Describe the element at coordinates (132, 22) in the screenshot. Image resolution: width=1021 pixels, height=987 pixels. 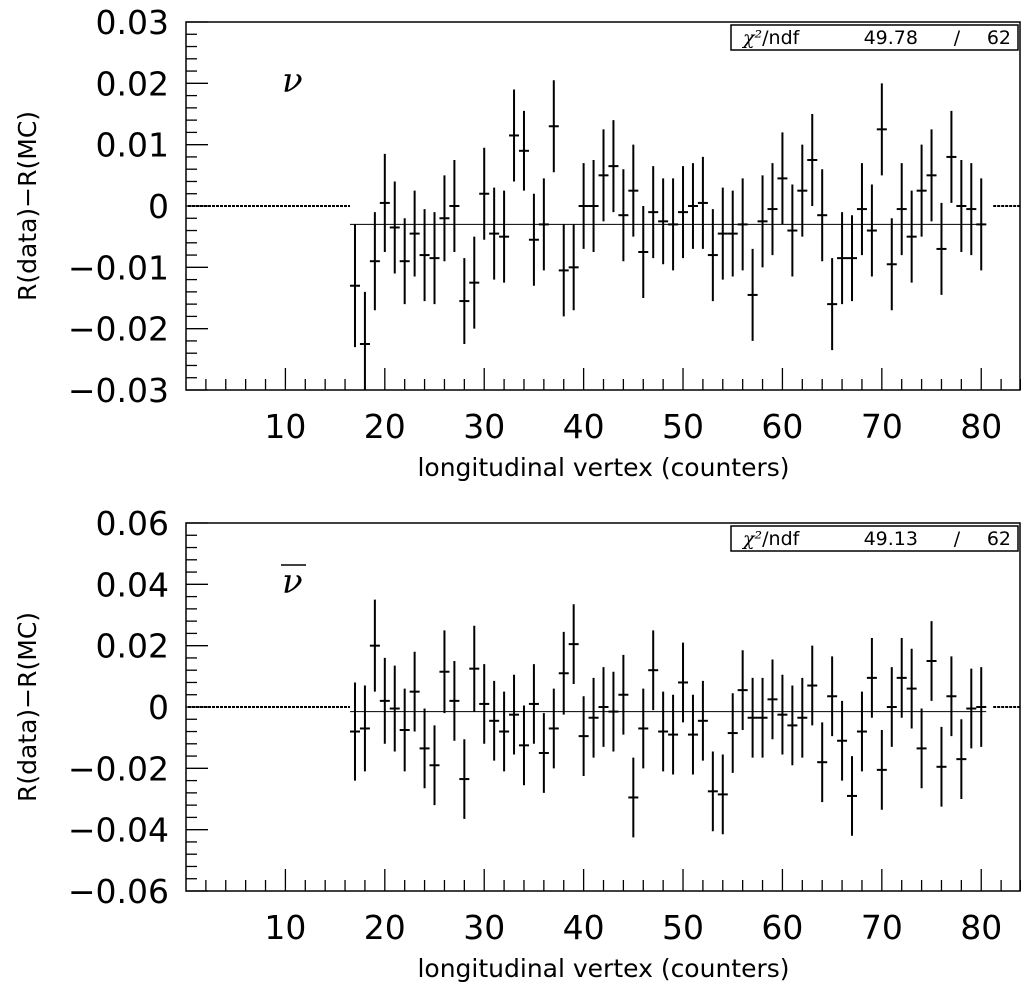
I see `y-tick-label: 0.03` at that location.